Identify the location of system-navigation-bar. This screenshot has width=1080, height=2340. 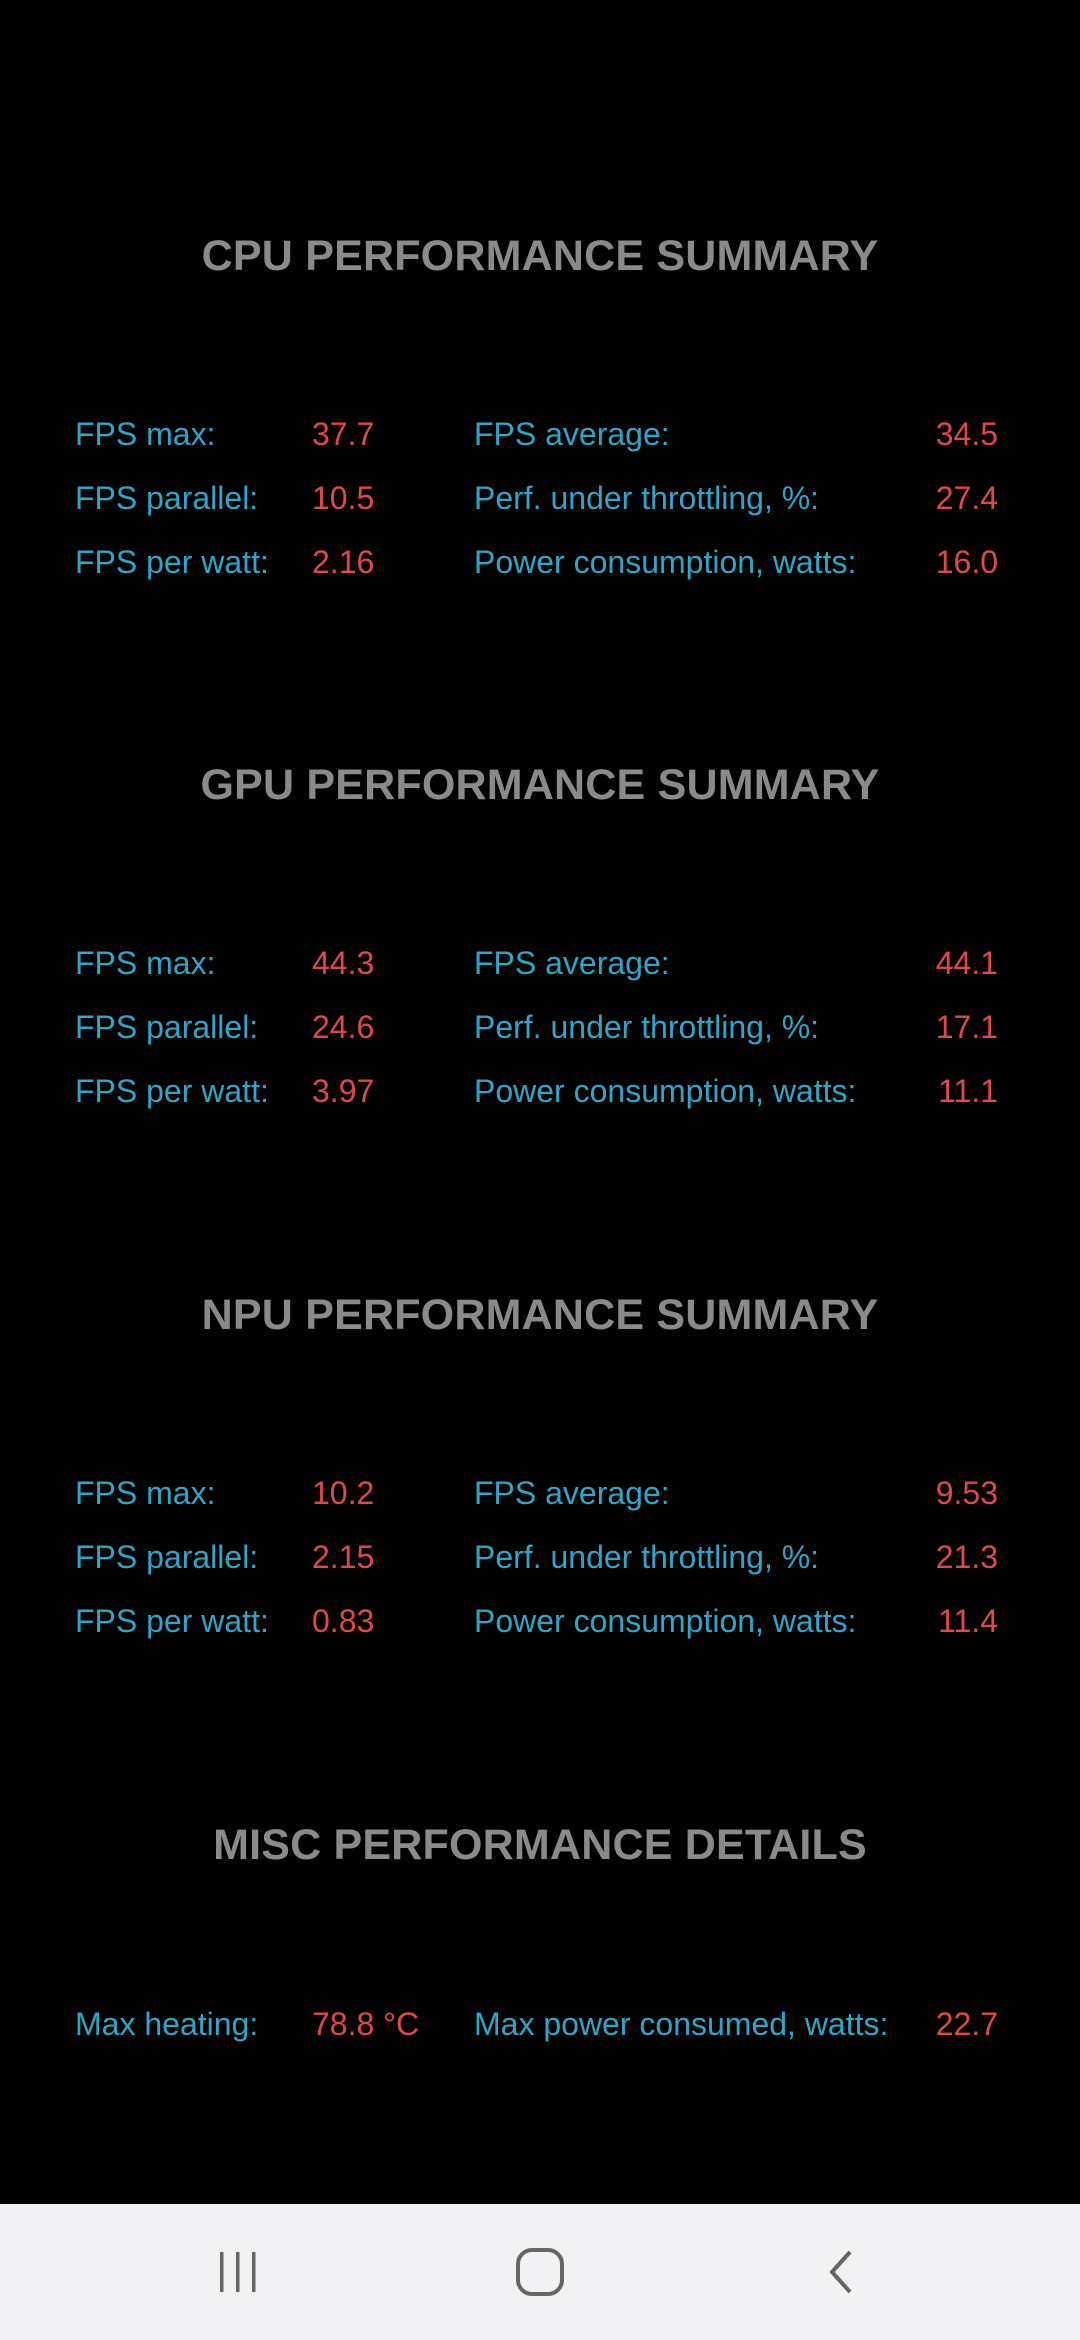
(540, 2272).